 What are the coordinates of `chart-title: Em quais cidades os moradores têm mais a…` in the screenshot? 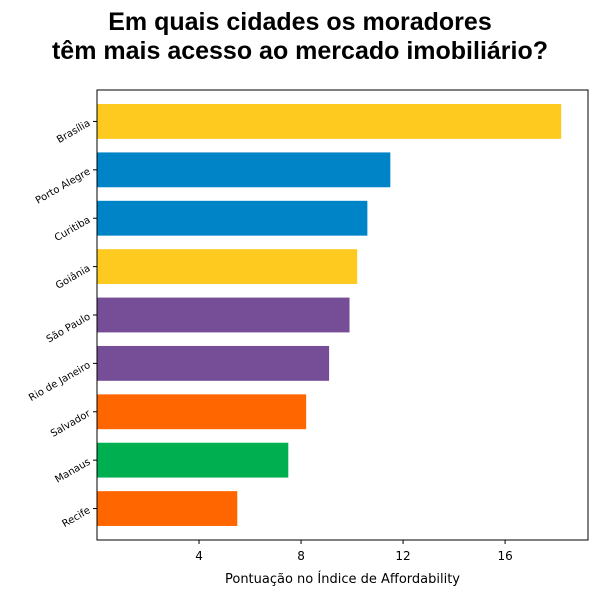 It's located at (300, 37).